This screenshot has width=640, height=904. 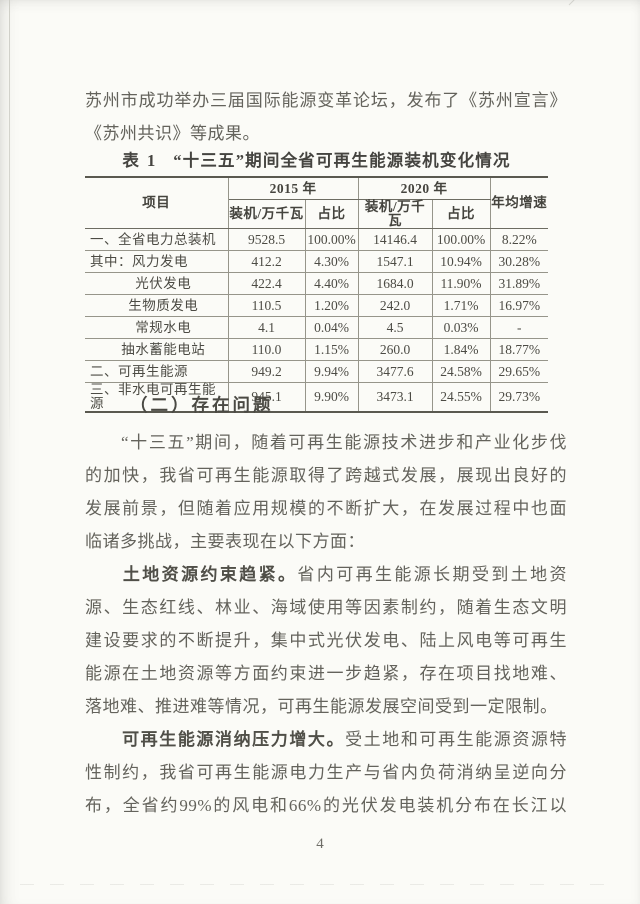 What do you see at coordinates (332, 283) in the screenshot?
I see `cell-share-2015: 4.40%` at bounding box center [332, 283].